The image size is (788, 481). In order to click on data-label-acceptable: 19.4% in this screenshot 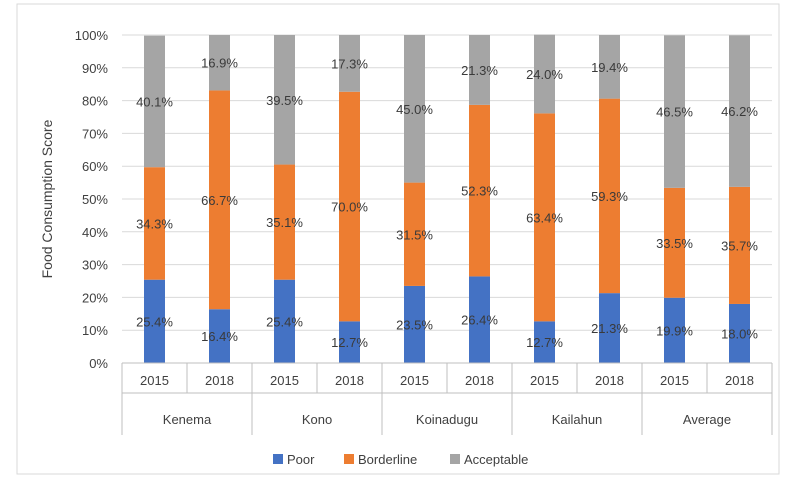, I will do `click(609, 67)`.